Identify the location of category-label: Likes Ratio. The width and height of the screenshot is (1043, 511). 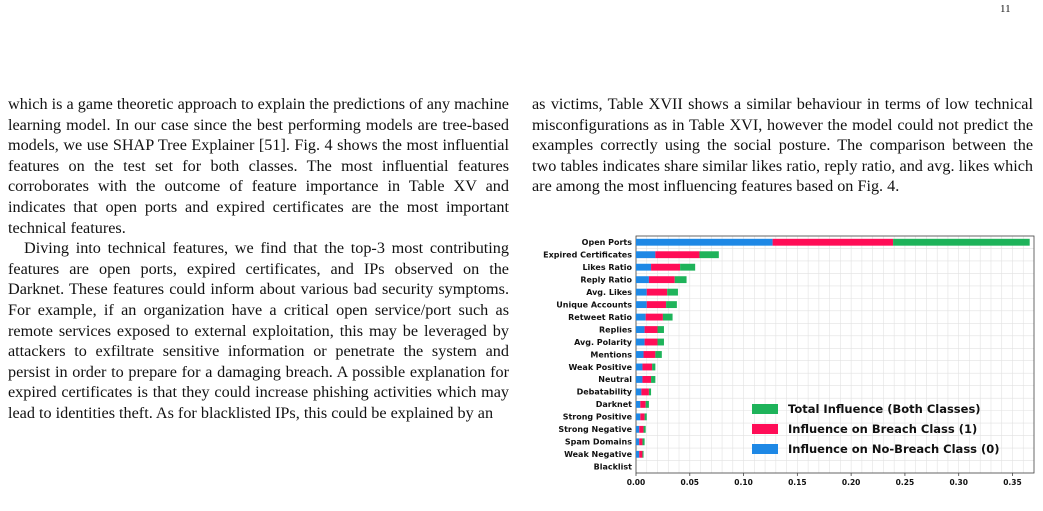
(607, 267).